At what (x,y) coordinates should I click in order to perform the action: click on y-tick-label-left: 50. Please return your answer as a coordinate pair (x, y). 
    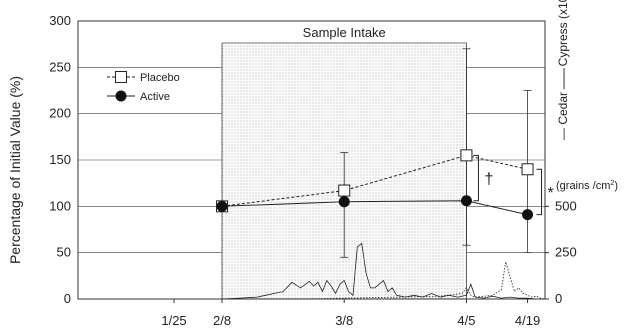
    Looking at the image, I should click on (64, 252).